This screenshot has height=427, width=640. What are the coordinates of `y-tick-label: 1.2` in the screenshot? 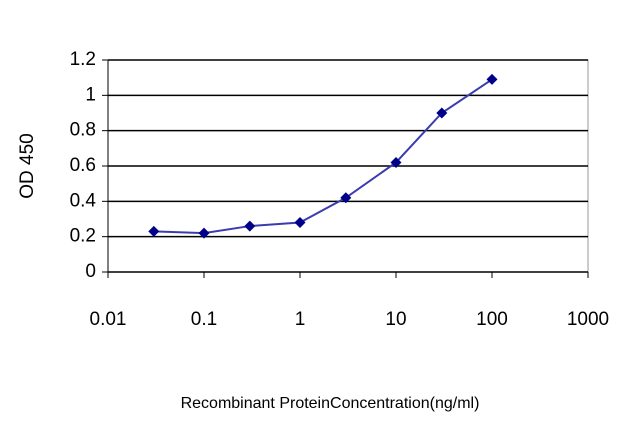 It's located at (83, 59).